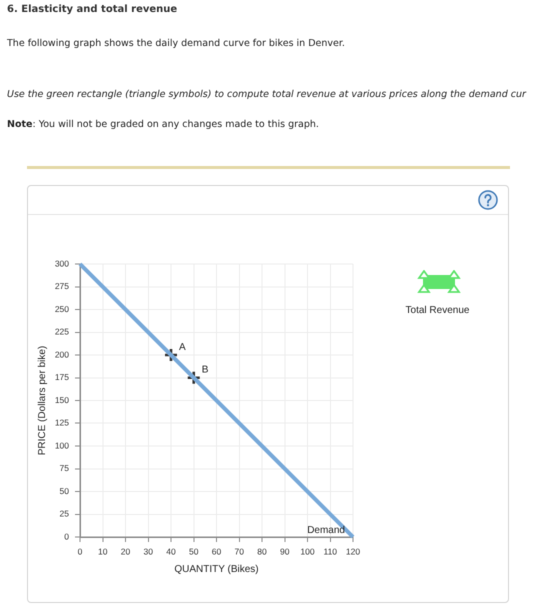 Image resolution: width=560 pixels, height=612 pixels. Describe the element at coordinates (217, 551) in the screenshot. I see `x-tick-label: 60` at that location.